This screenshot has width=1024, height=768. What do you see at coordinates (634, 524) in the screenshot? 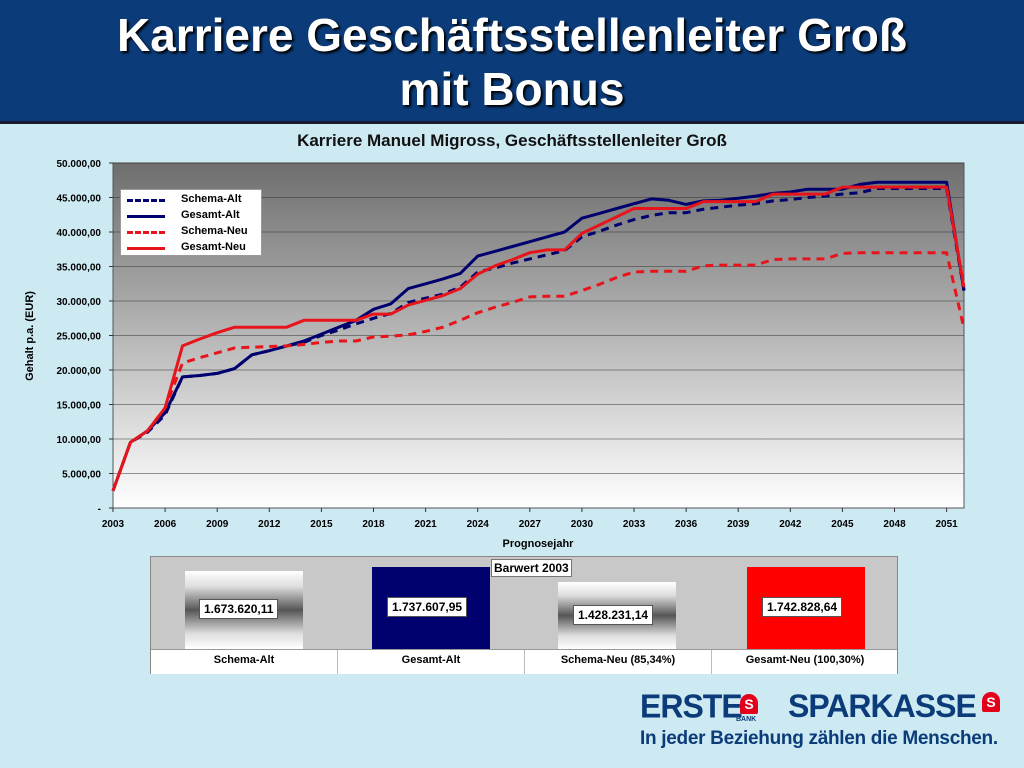
I see `x-tick-label: 2033` at bounding box center [634, 524].